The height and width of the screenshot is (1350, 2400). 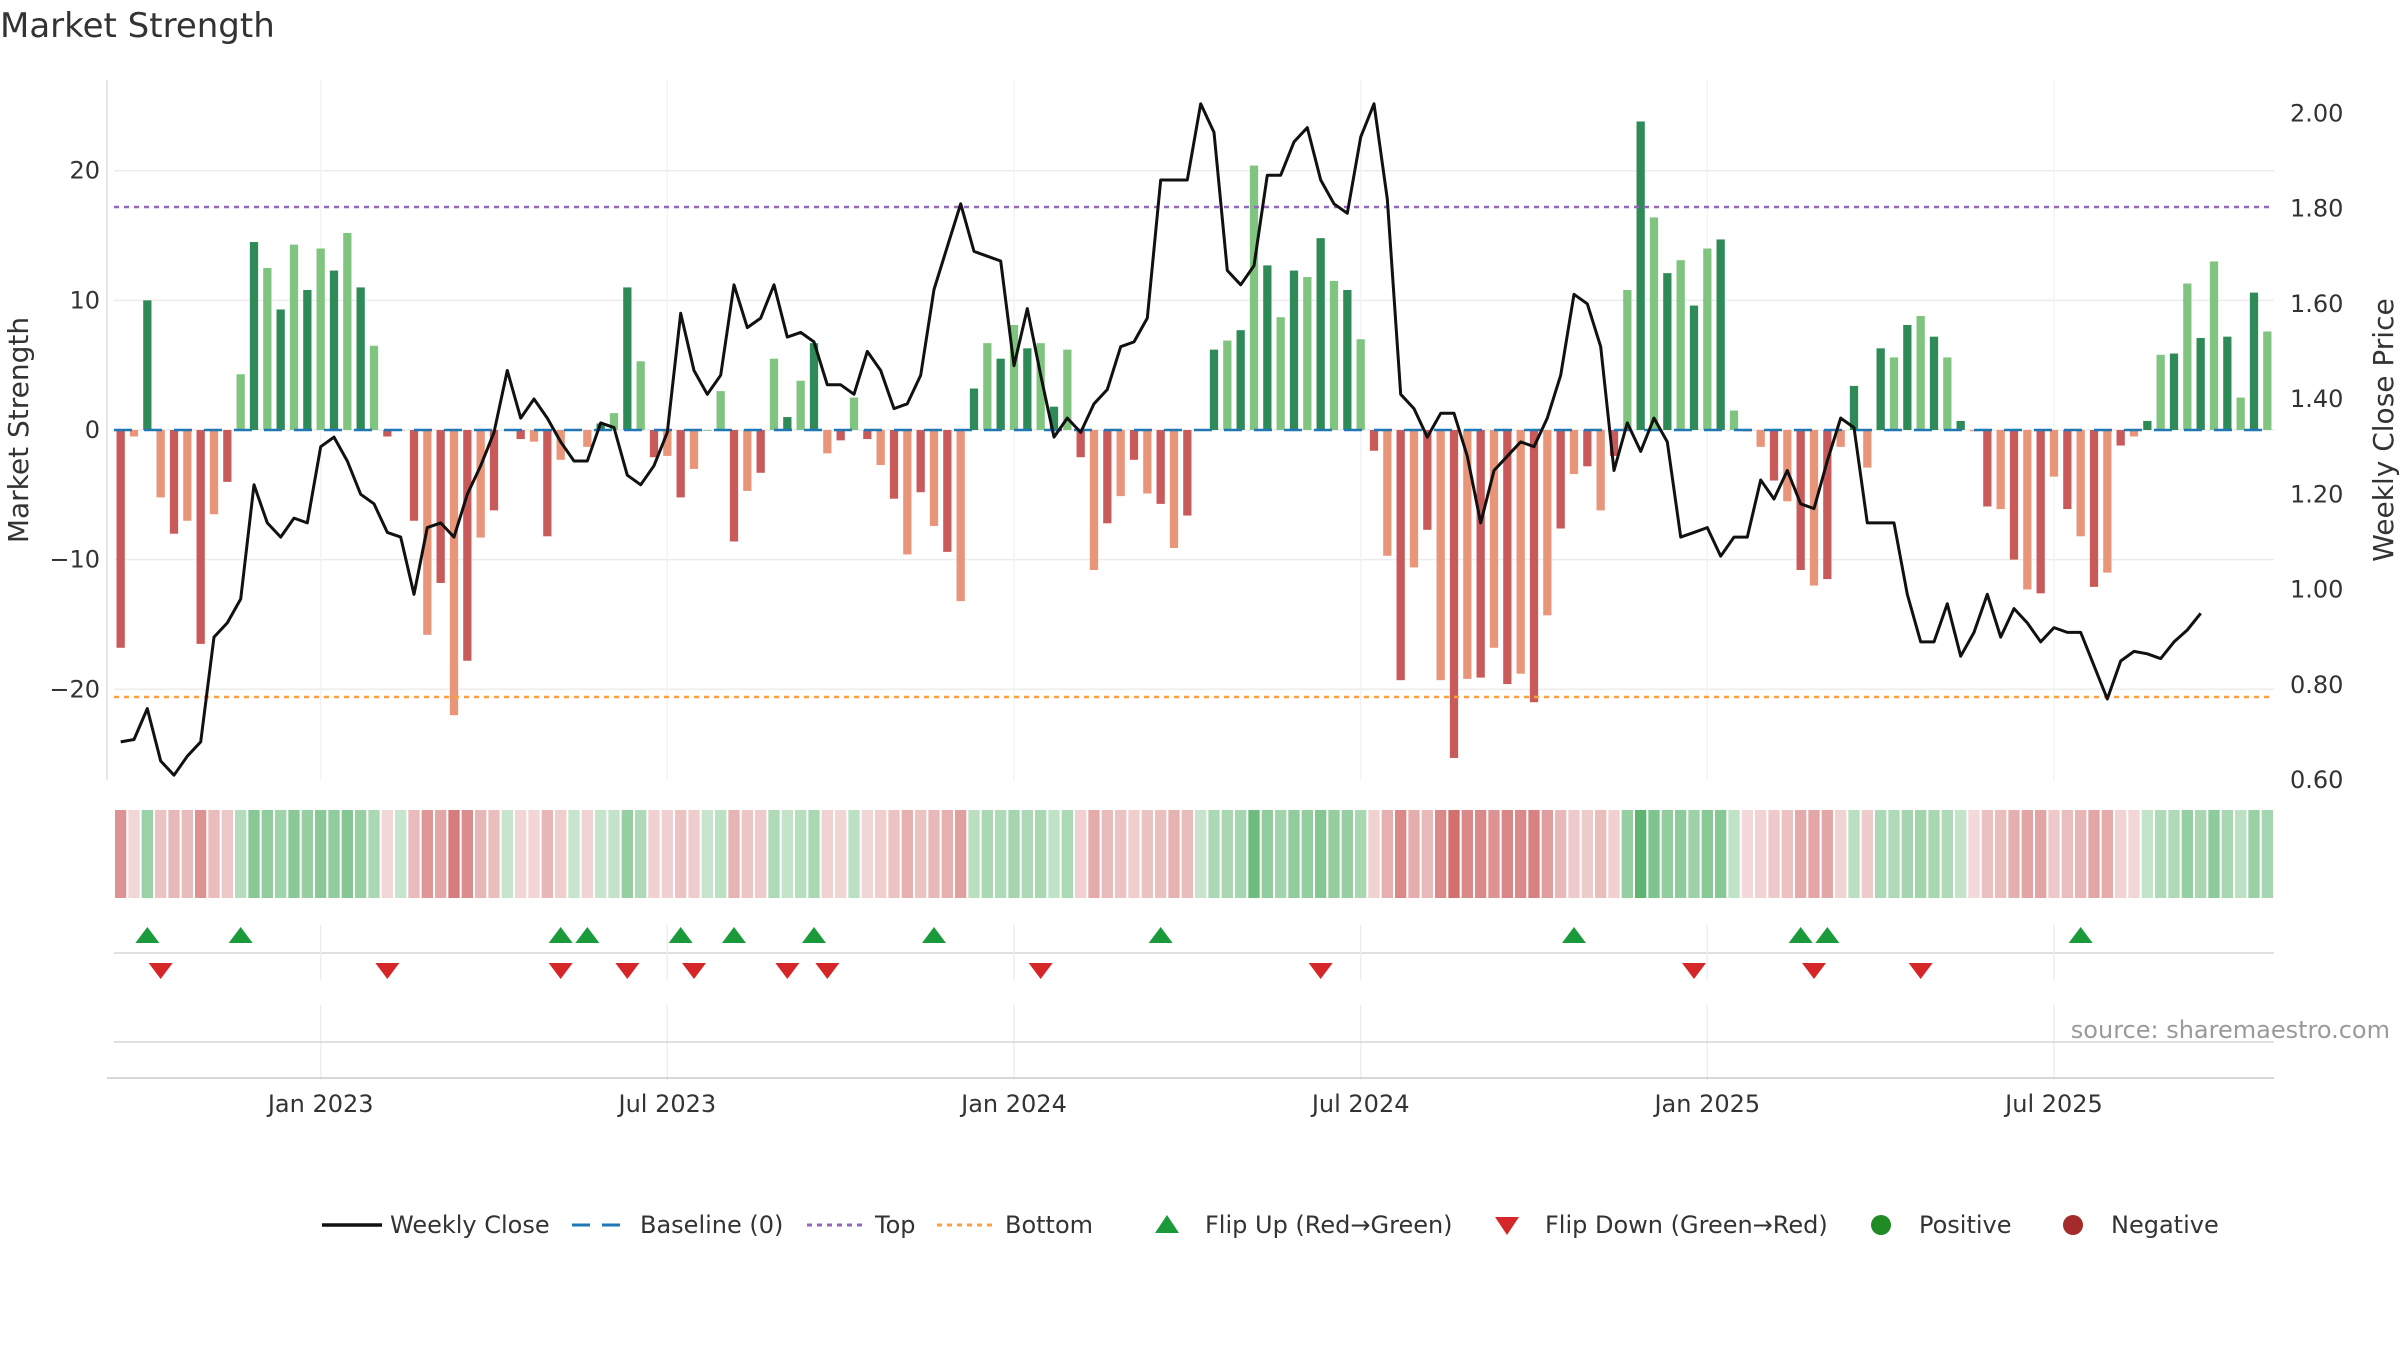 What do you see at coordinates (1360, 1104) in the screenshot?
I see `x-tick-label: Jul 2024` at bounding box center [1360, 1104].